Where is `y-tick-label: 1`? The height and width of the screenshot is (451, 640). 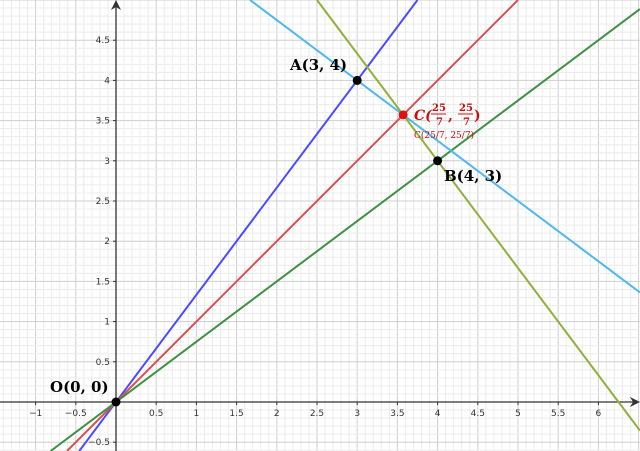
y-tick-label: 1 is located at coordinates (107, 323).